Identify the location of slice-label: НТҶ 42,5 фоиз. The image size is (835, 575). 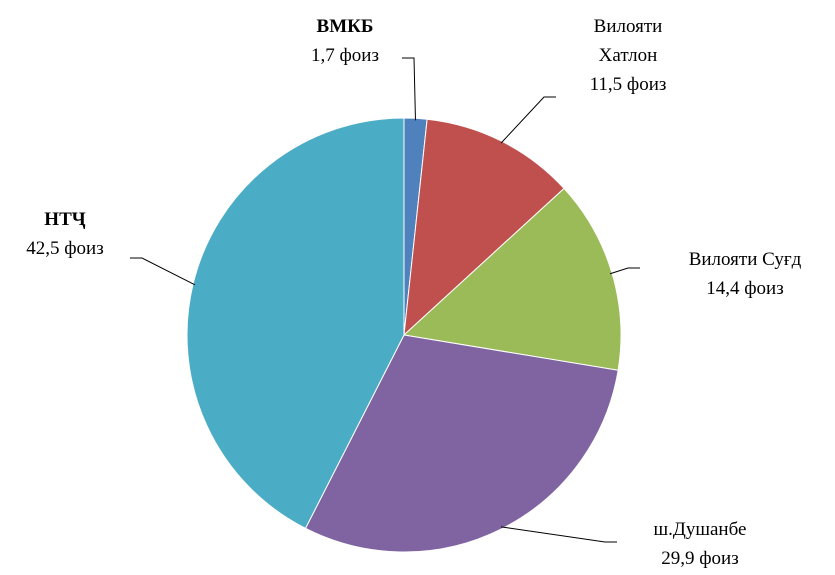
(65, 234).